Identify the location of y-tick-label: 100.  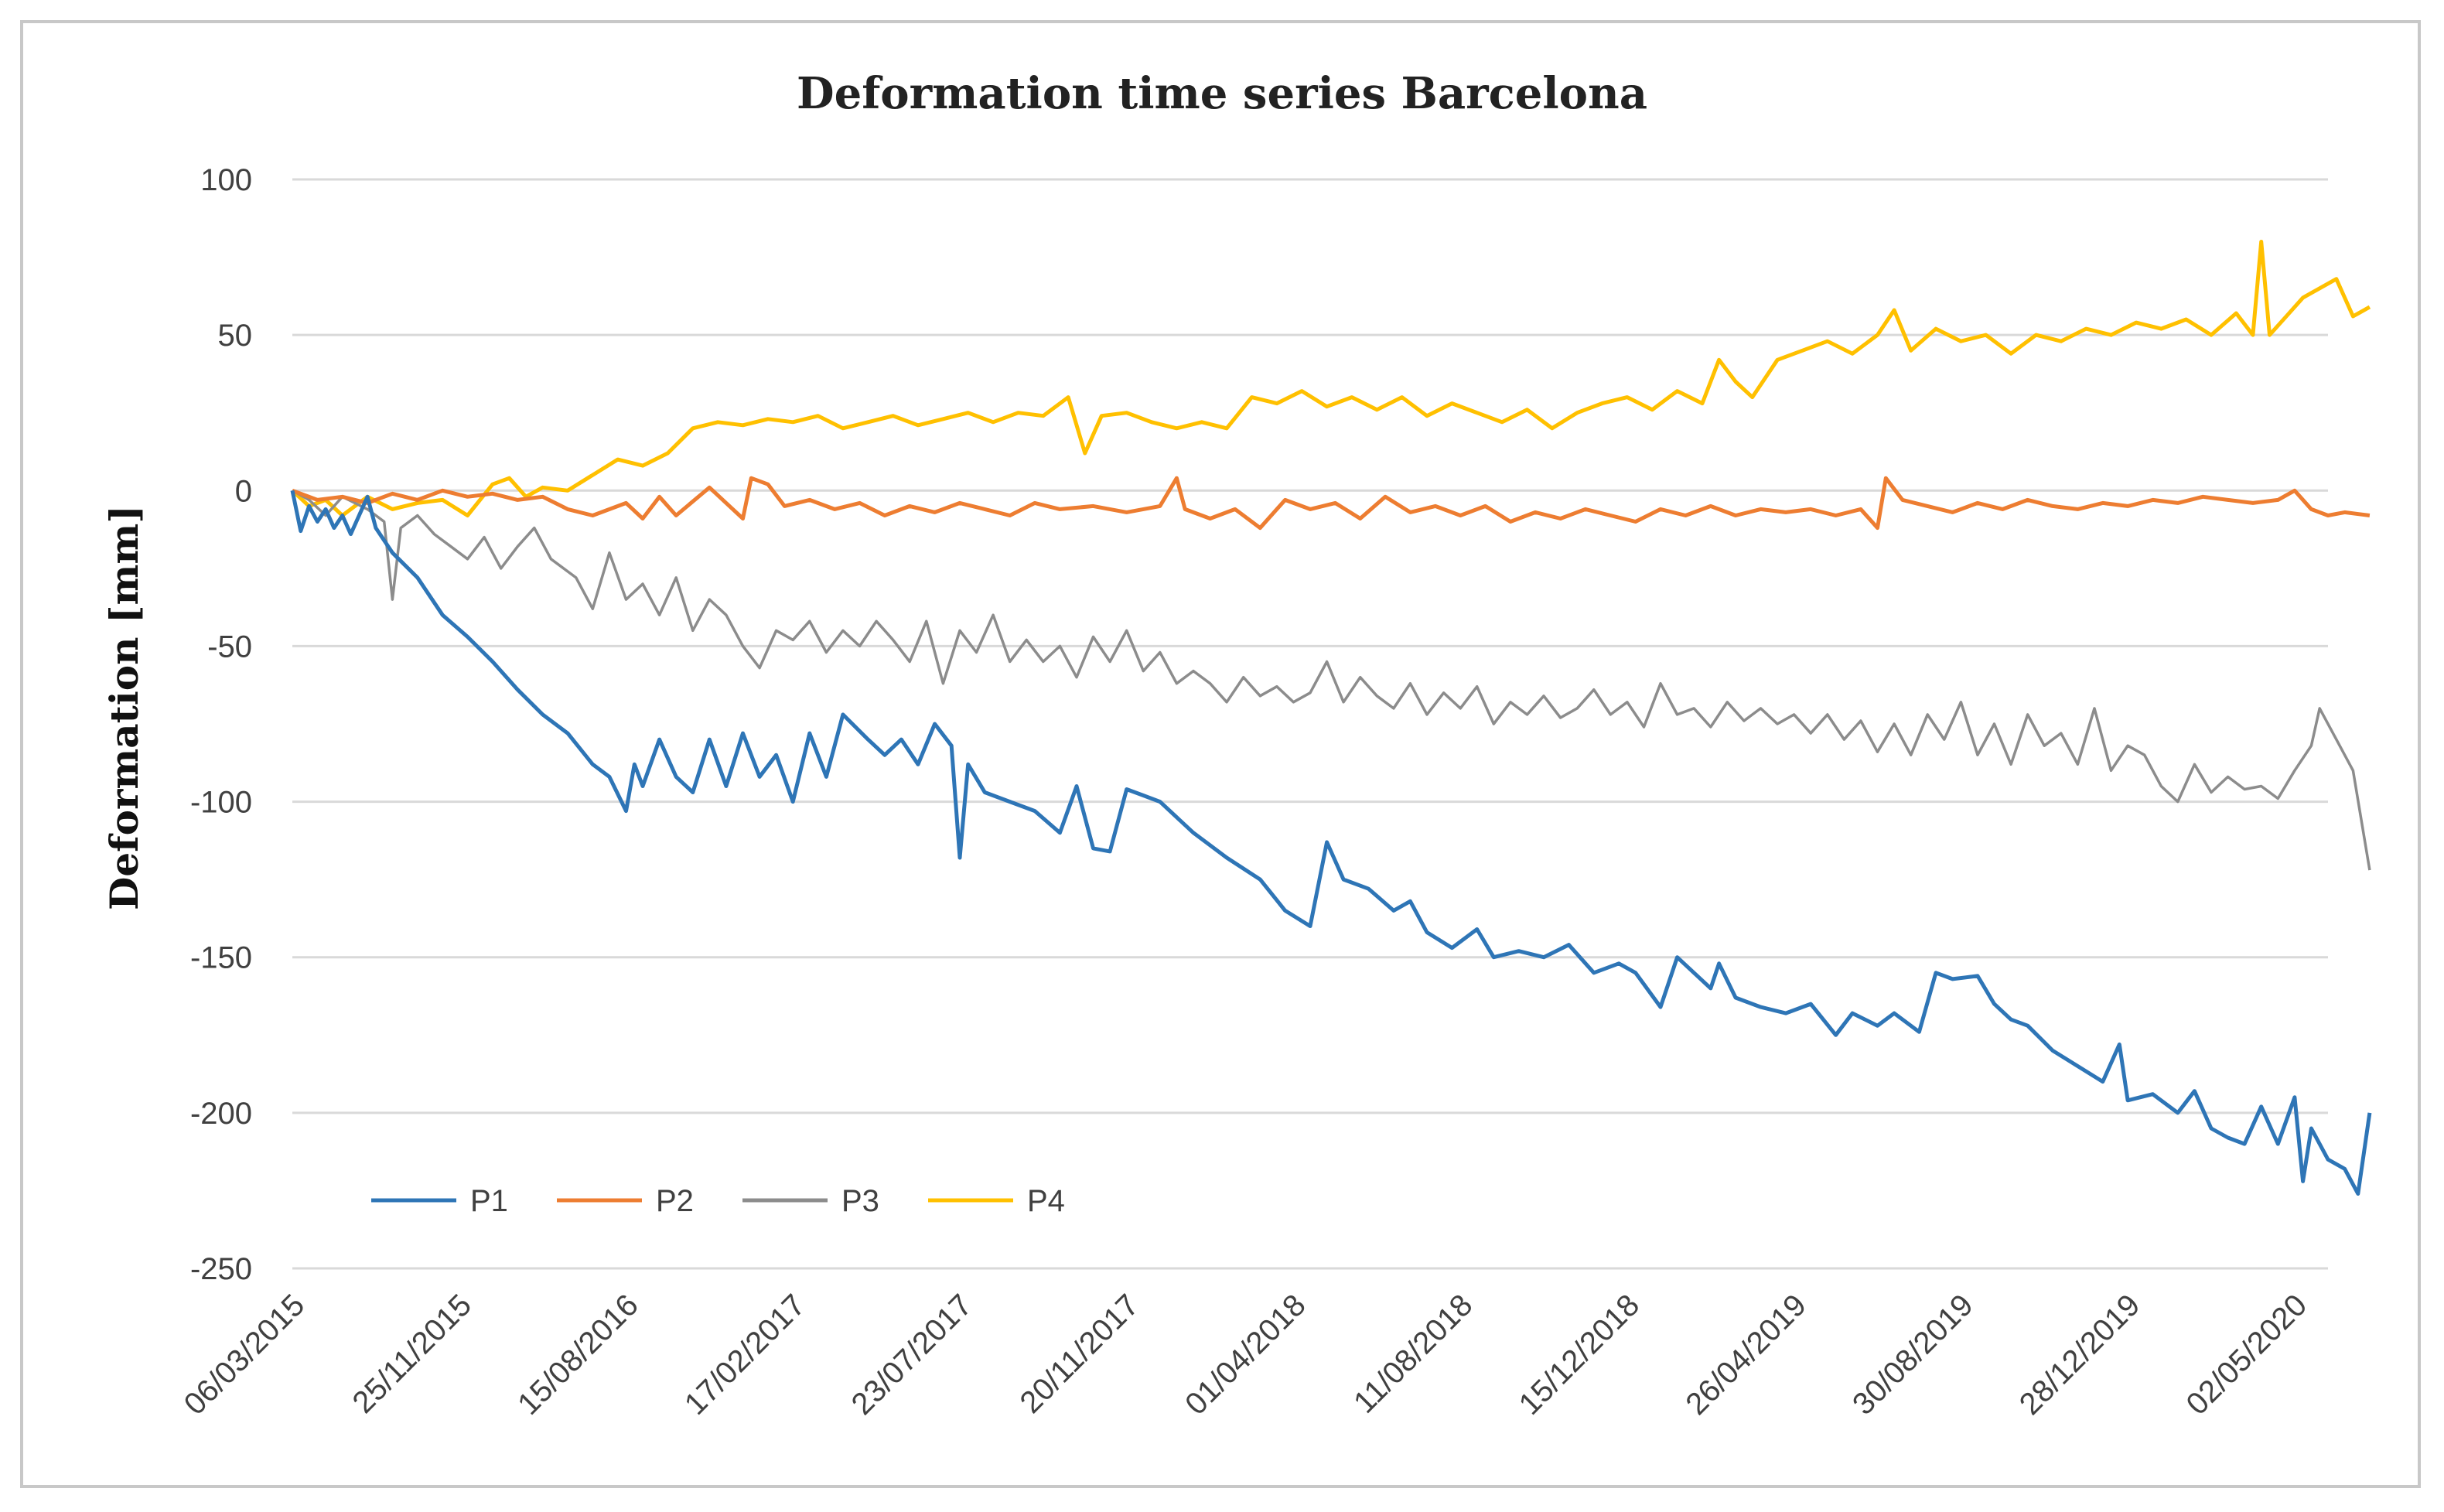
(226, 180).